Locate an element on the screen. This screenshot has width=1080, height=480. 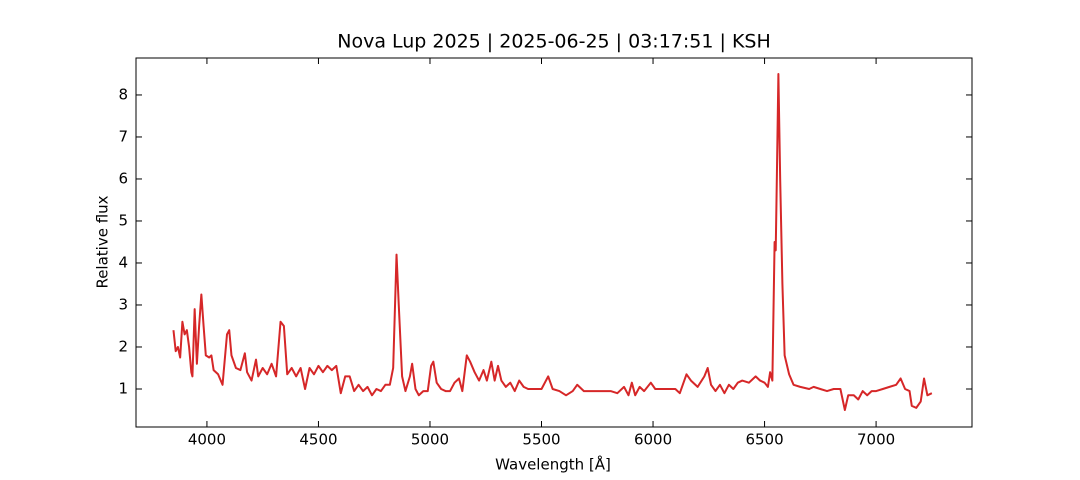
x-tick-label: 4500 is located at coordinates (318, 440).